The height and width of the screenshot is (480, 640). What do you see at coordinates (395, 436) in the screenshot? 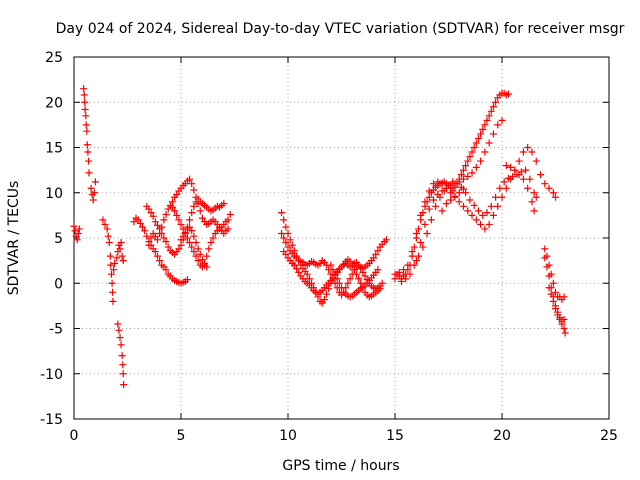
I see `x-tick-label: 15` at bounding box center [395, 436].